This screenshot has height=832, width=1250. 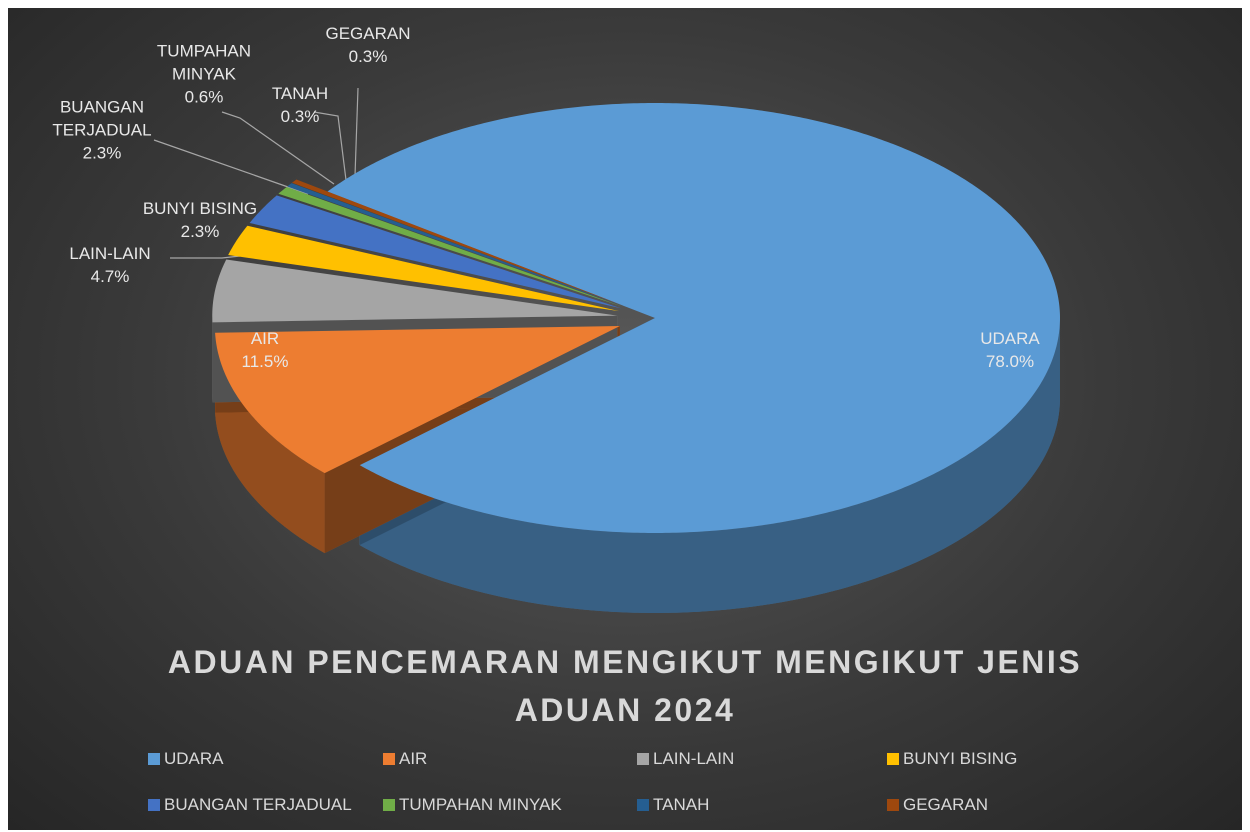 I want to click on data-label: AIR 11.5%, so click(x=265, y=350).